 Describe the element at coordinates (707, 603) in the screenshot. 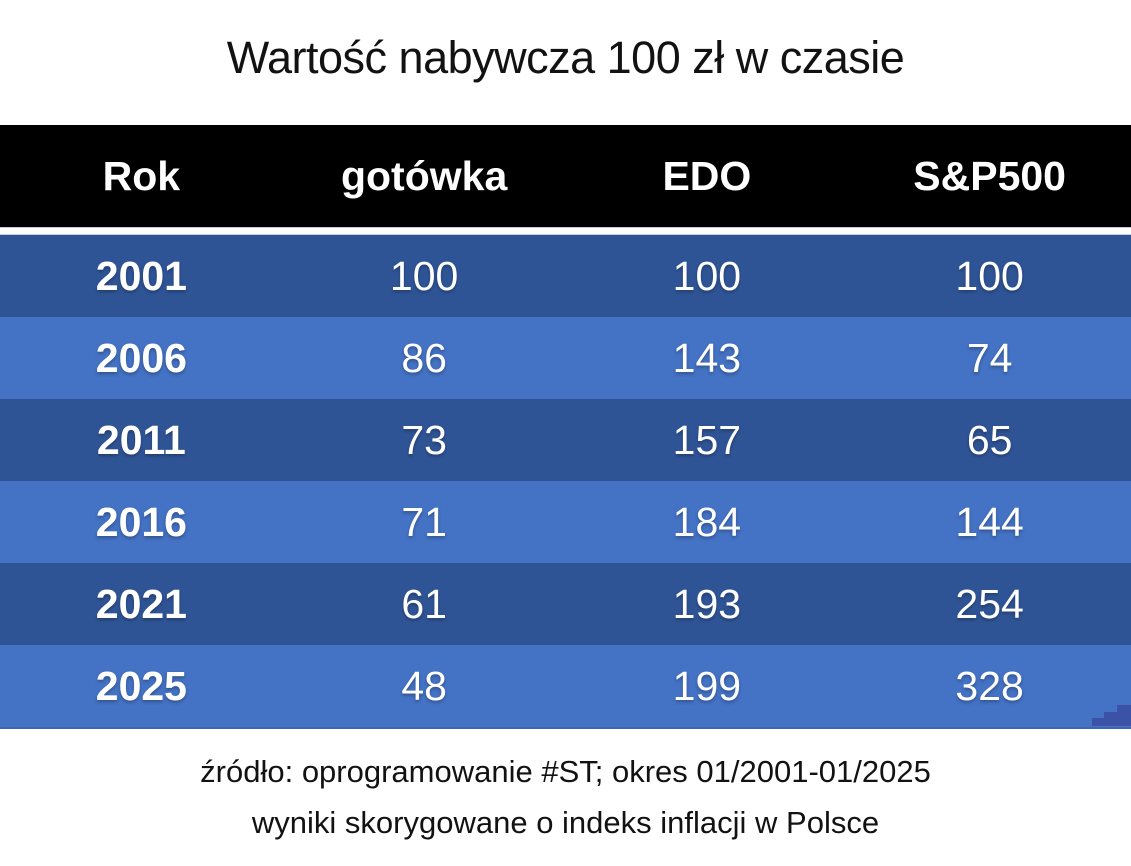

I see `value-cell-edo: 193` at that location.